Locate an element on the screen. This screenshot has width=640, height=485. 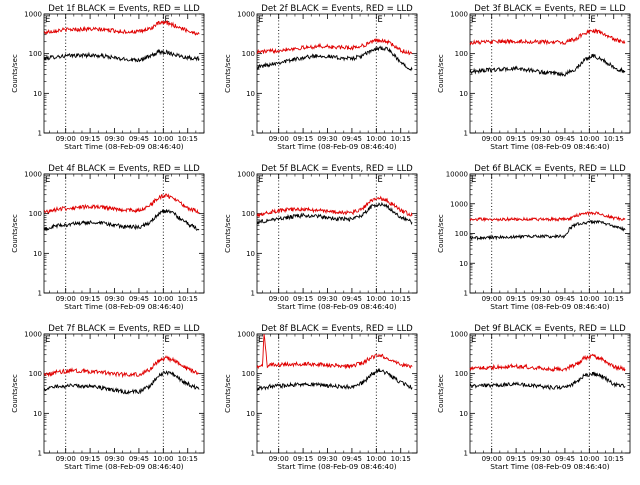
panel-title: Det 5f BLACK = Events, RED = LLD is located at coordinates (337, 169).